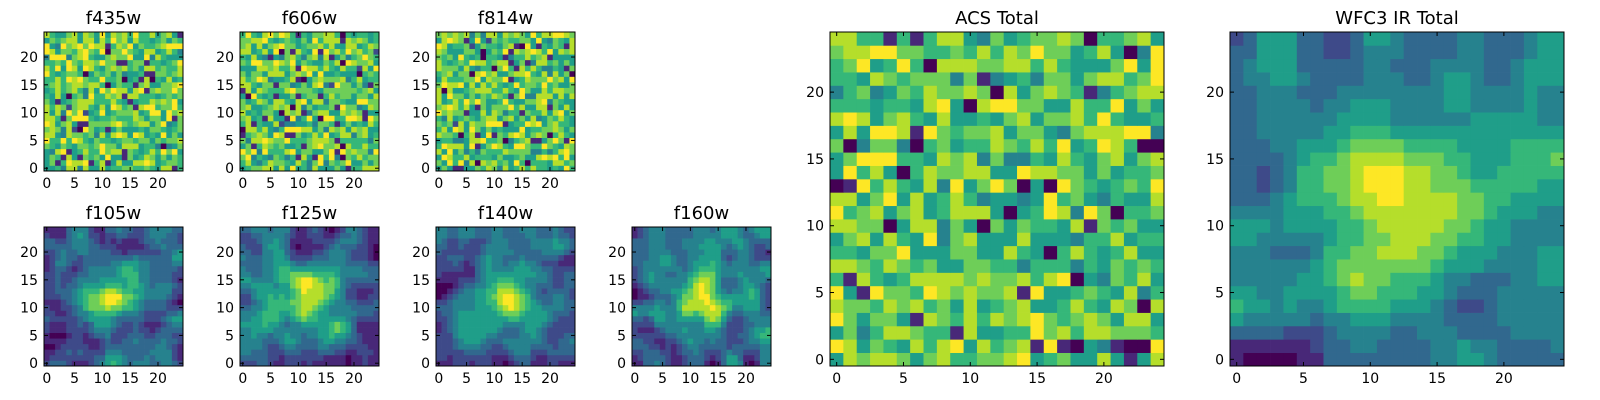 The height and width of the screenshot is (400, 1600). Describe the element at coordinates (494, 184) in the screenshot. I see `x-tick-label: 10` at that location.